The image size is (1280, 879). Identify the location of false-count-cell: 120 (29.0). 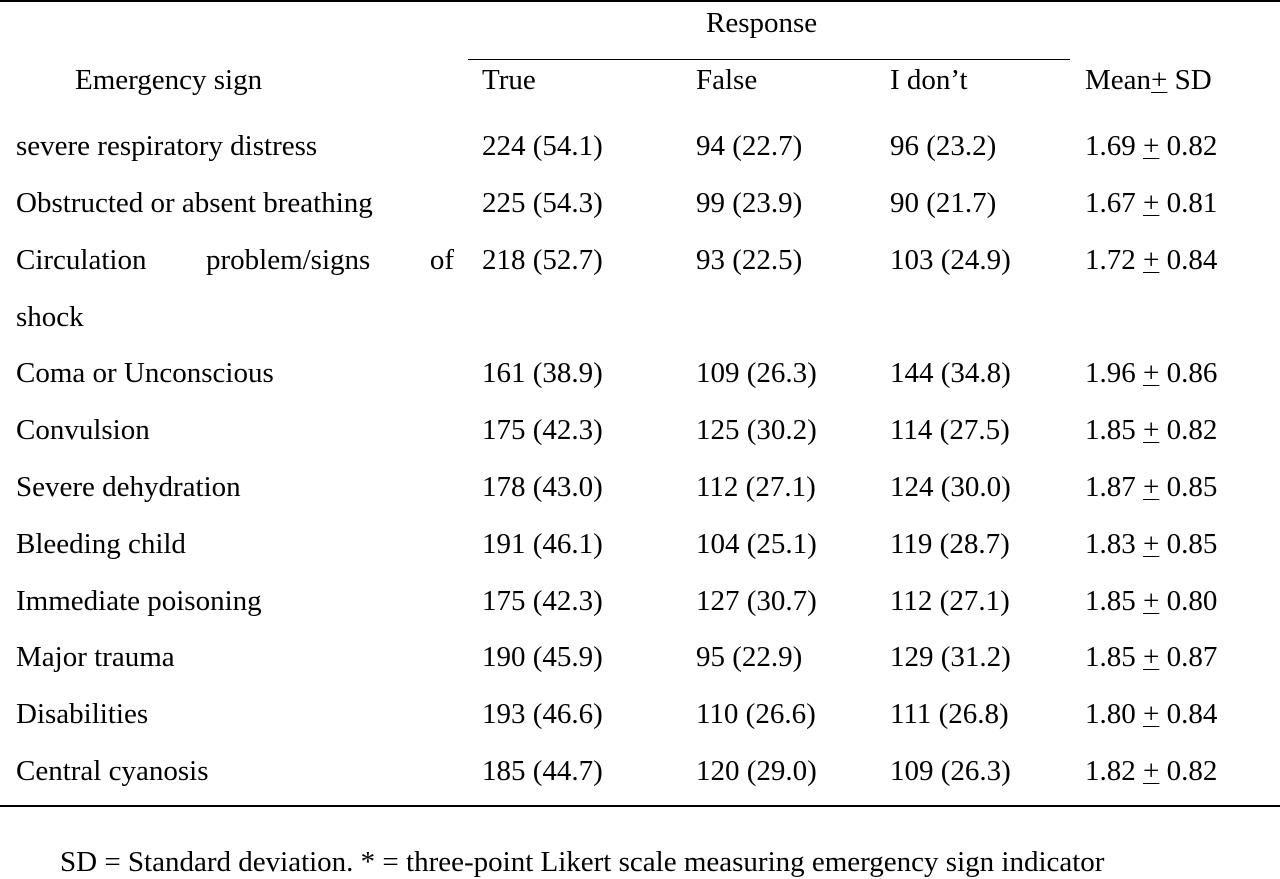
(756, 771).